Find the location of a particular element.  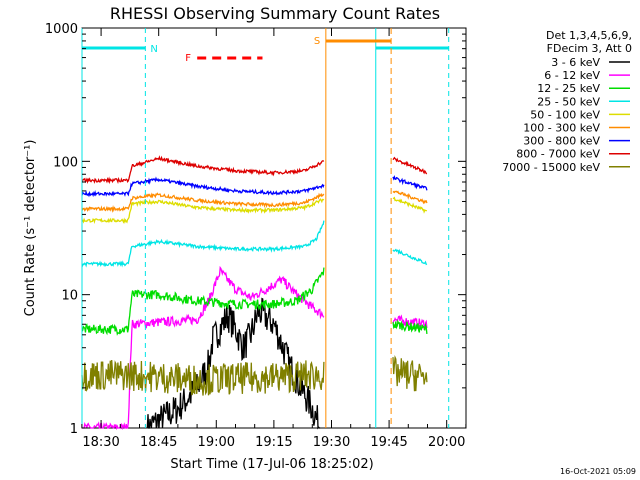

series-7000to15000kev is located at coordinates (254, 375).